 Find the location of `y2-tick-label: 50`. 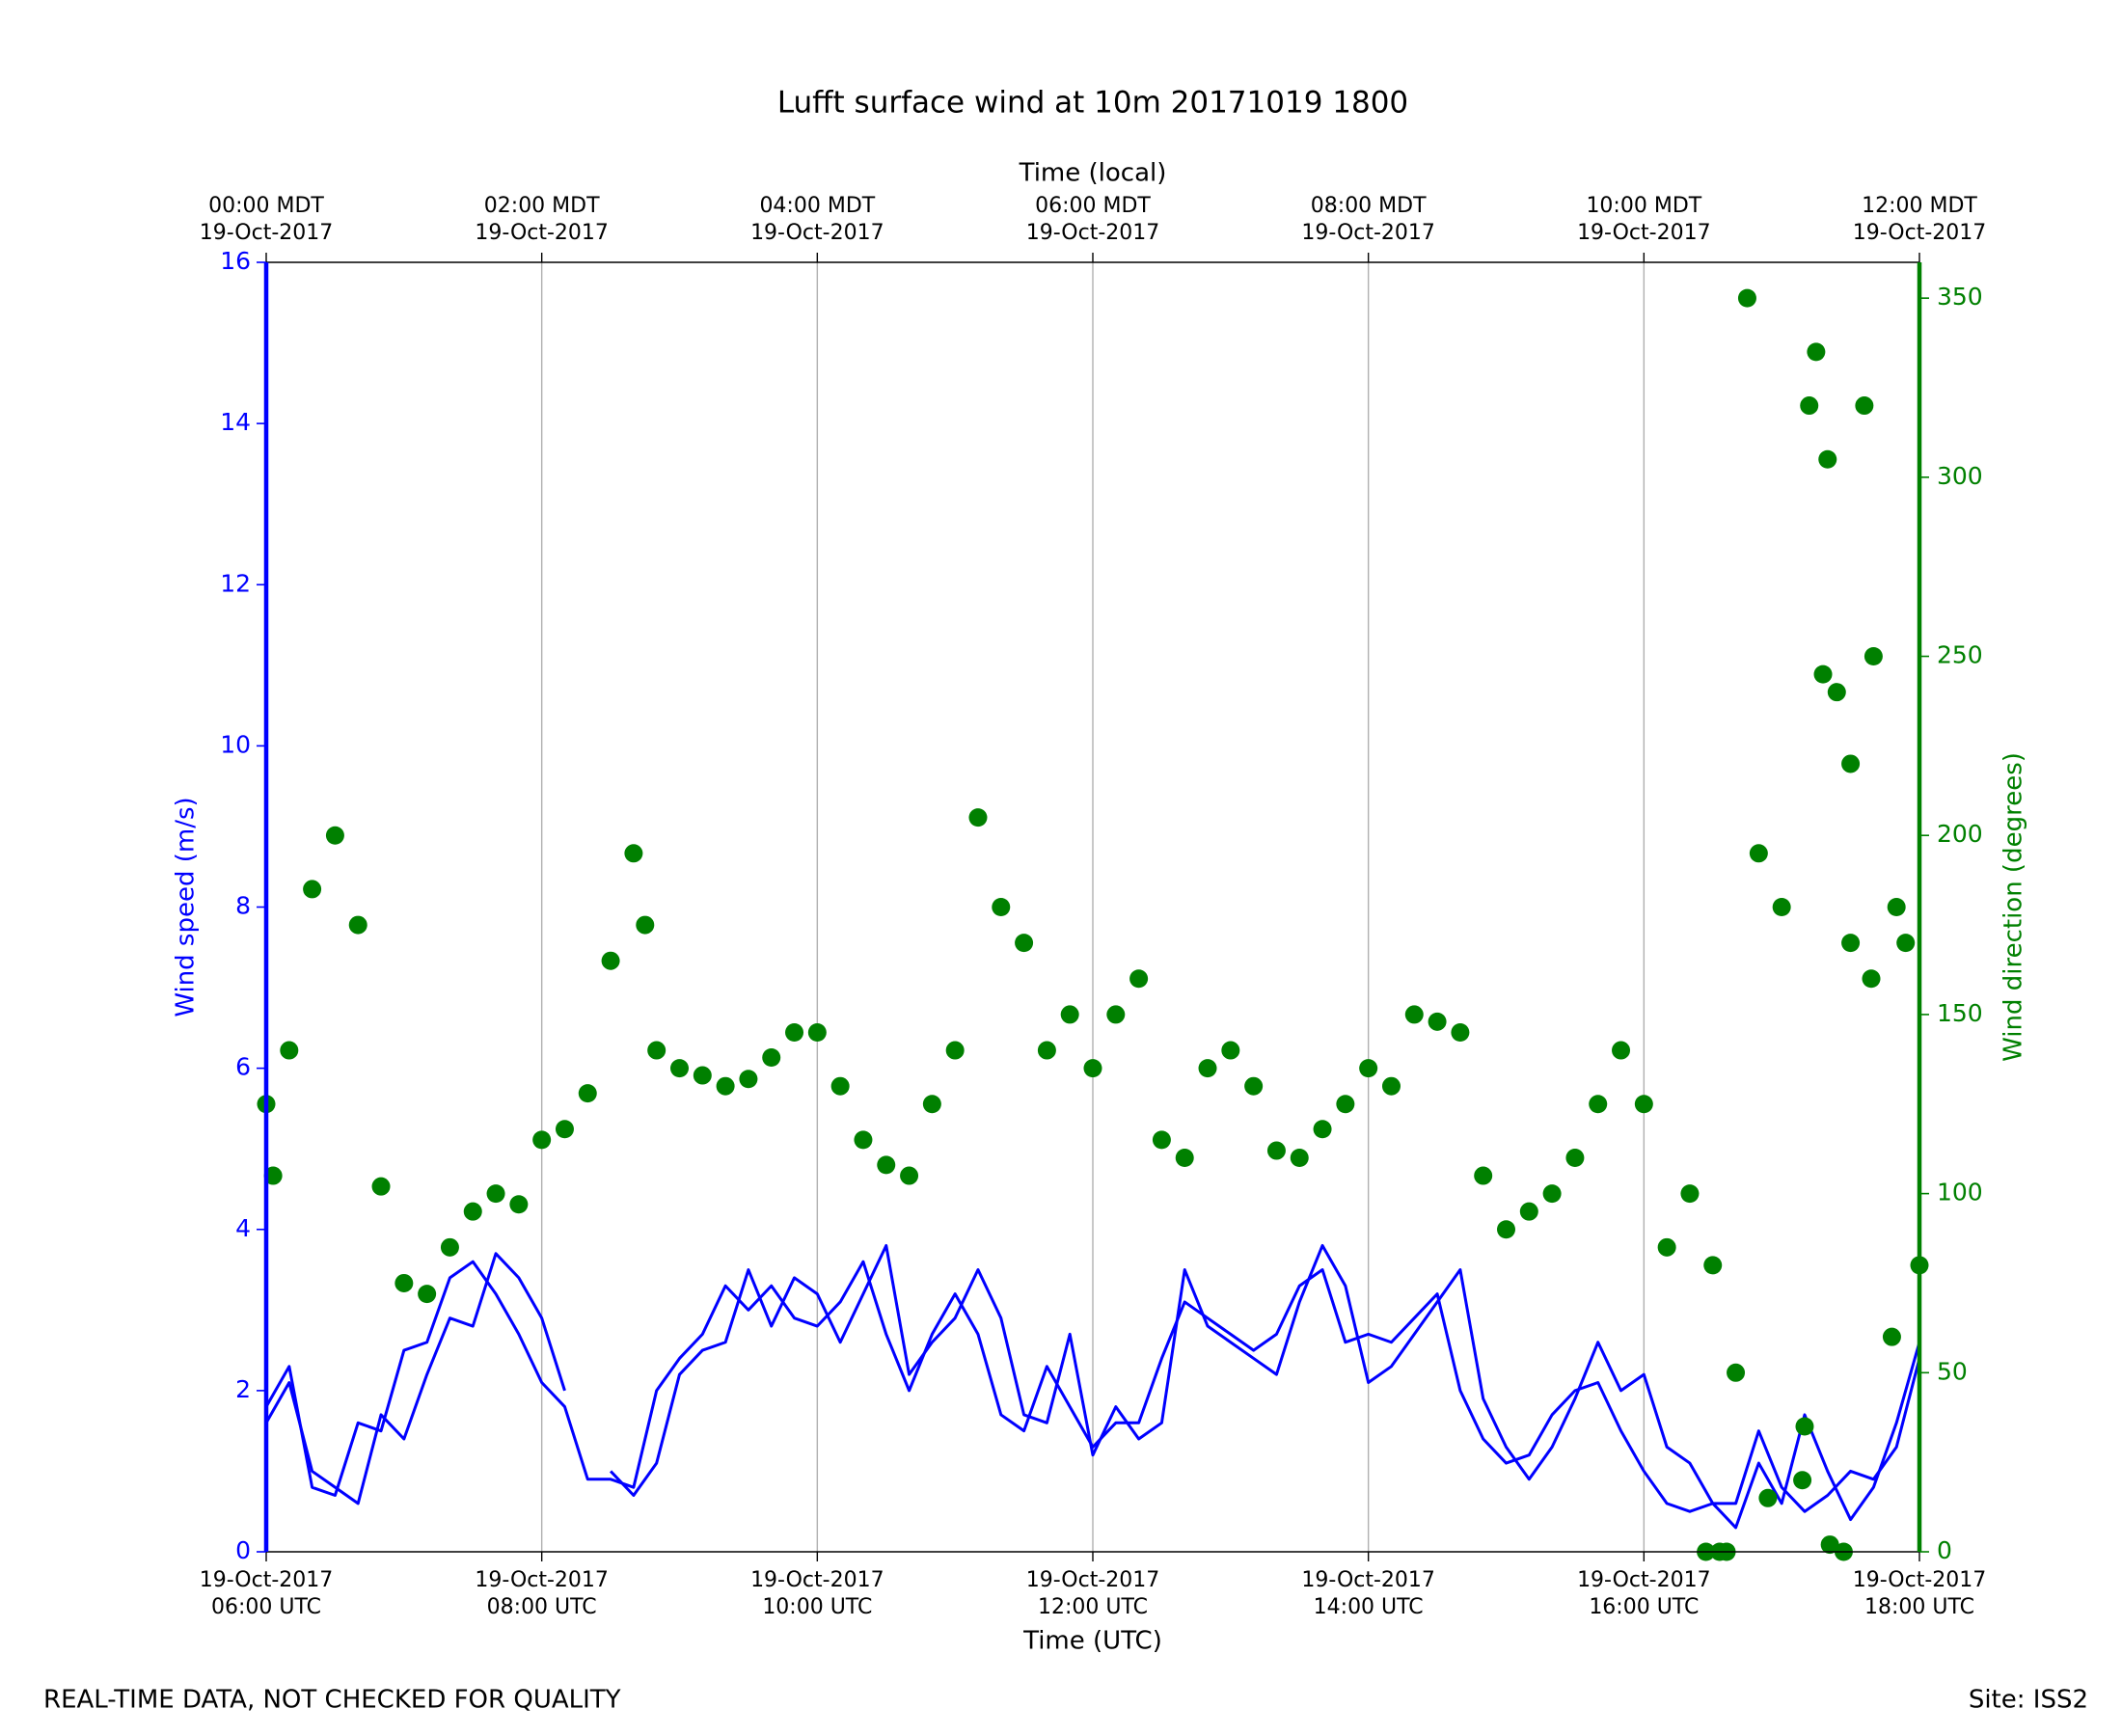

y2-tick-label: 50 is located at coordinates (1953, 1371).